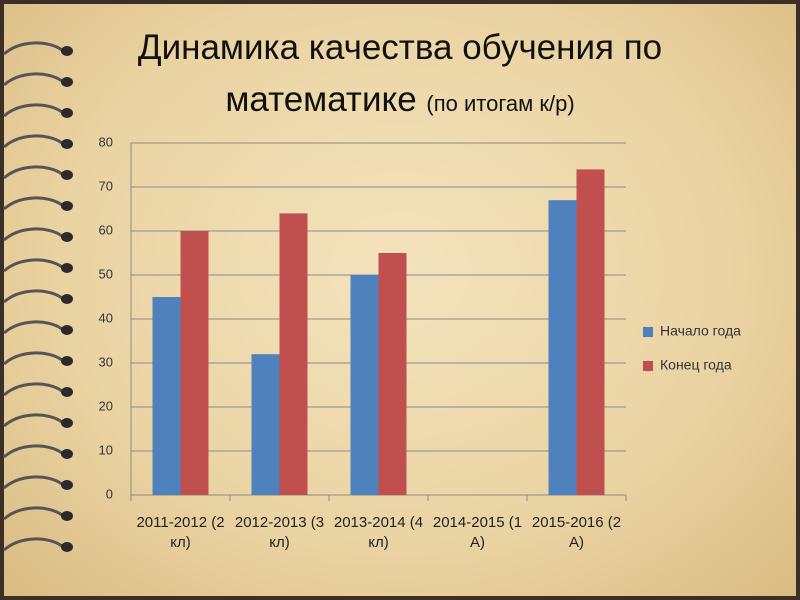 This screenshot has height=600, width=800. What do you see at coordinates (500, 103) in the screenshot?
I see `chart-subtitle: (по итогам к/р)` at bounding box center [500, 103].